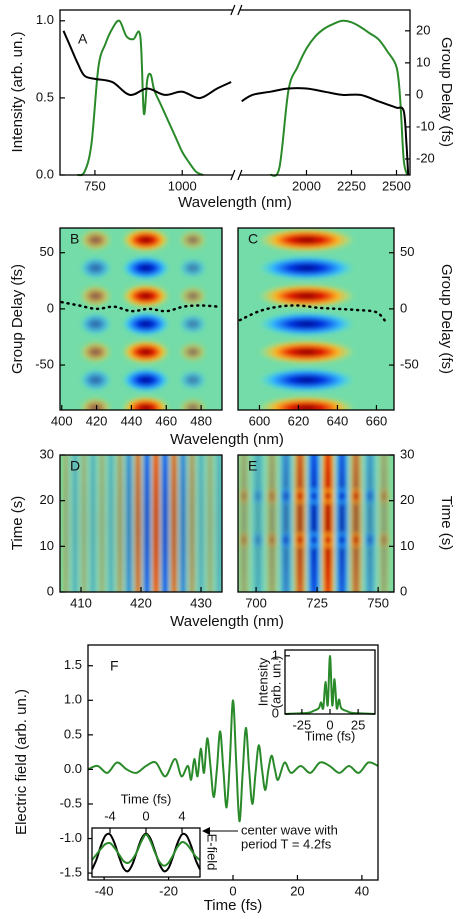 Image resolution: width=462 pixels, height=919 pixels. What do you see at coordinates (396, 185) in the screenshot?
I see `x-tick-label: 2500` at bounding box center [396, 185].